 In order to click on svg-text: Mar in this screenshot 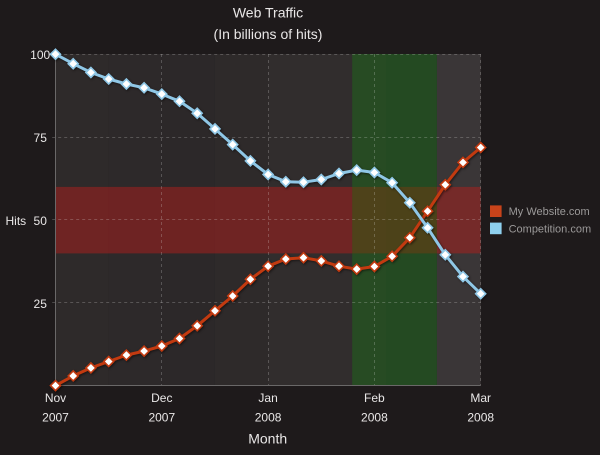, I will do `click(480, 398)`.